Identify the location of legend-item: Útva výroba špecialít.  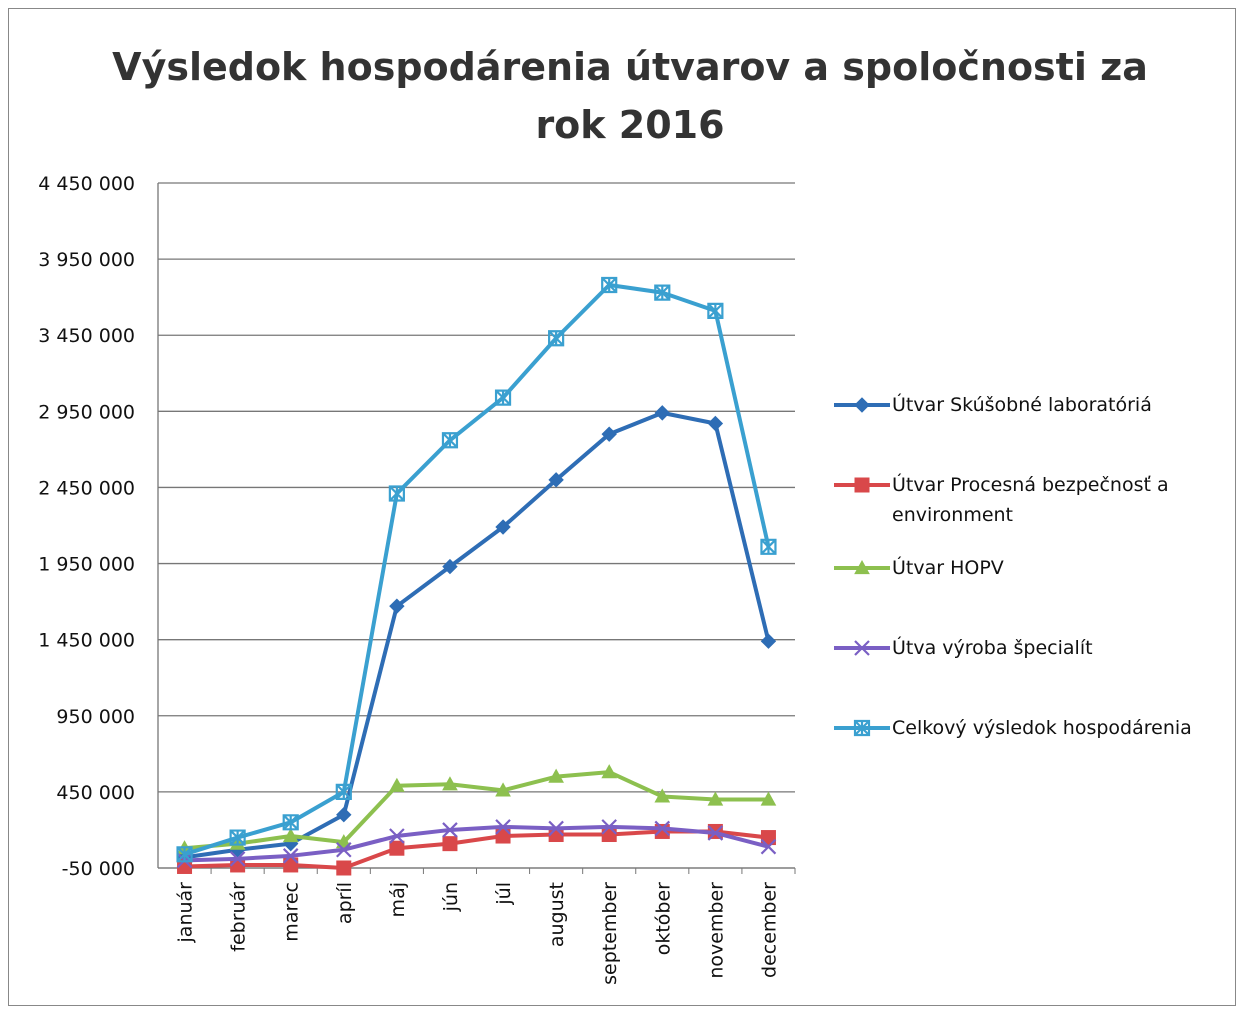
(1032, 648).